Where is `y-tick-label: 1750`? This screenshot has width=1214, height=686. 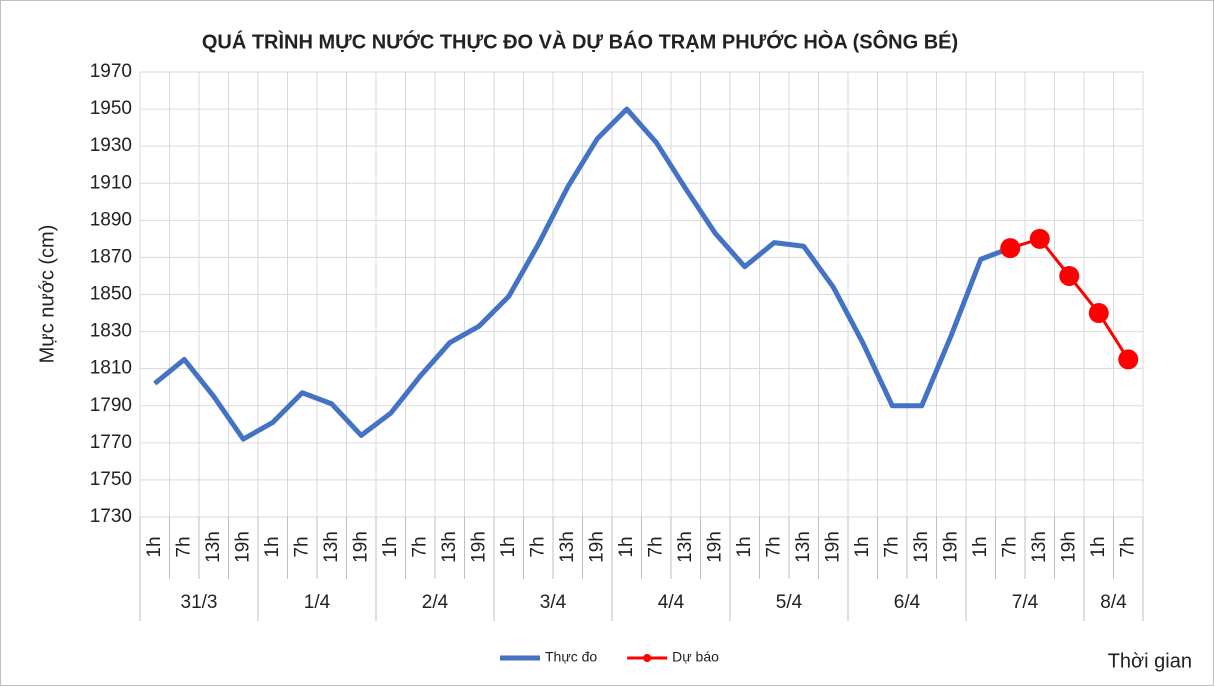 y-tick-label: 1750 is located at coordinates (111, 479).